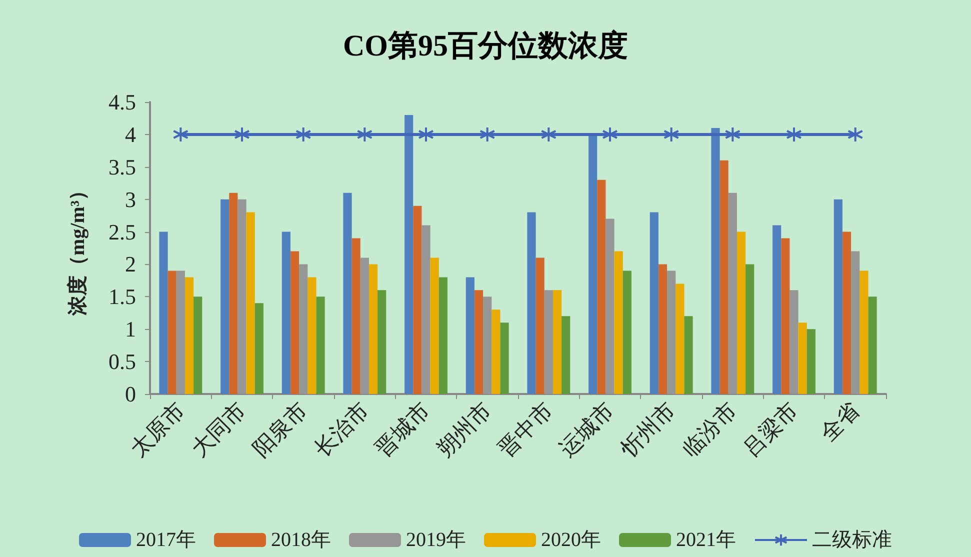  Describe the element at coordinates (122, 361) in the screenshot. I see `y-tick-label: 0.5` at that location.